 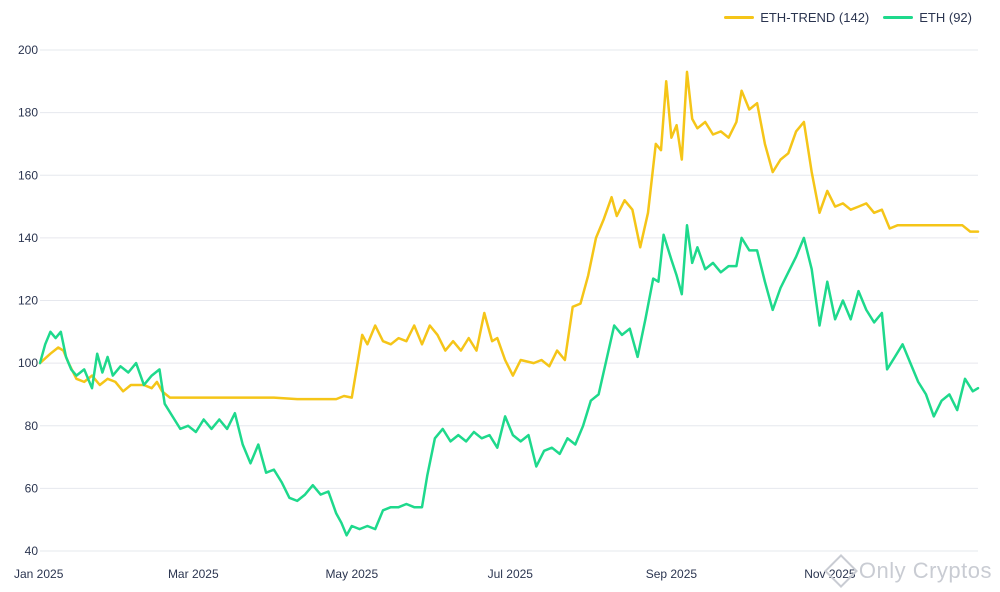 What do you see at coordinates (39, 574) in the screenshot?
I see `x-tick-label: Jan 2025` at bounding box center [39, 574].